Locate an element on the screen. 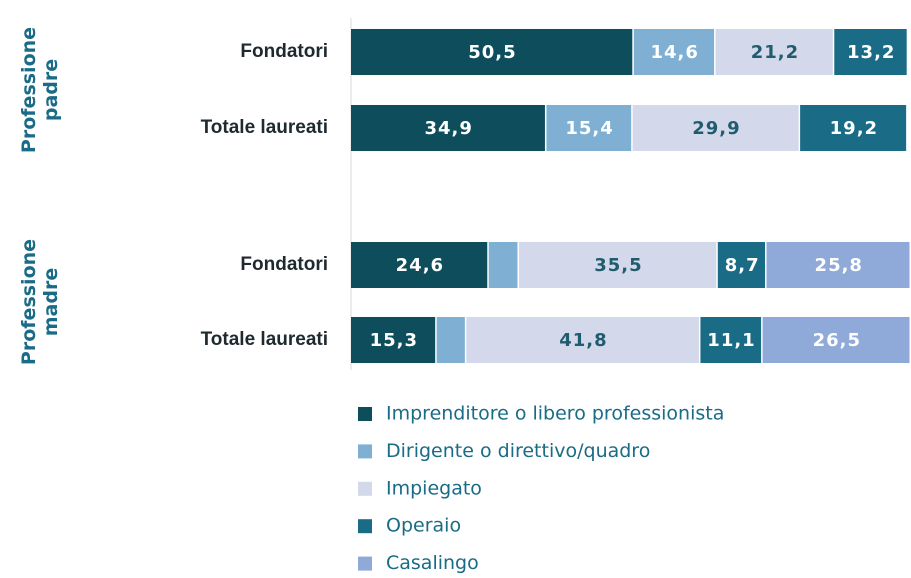 Image resolution: width=911 pixels, height=578 pixels. value-label: 26,5 is located at coordinates (837, 340).